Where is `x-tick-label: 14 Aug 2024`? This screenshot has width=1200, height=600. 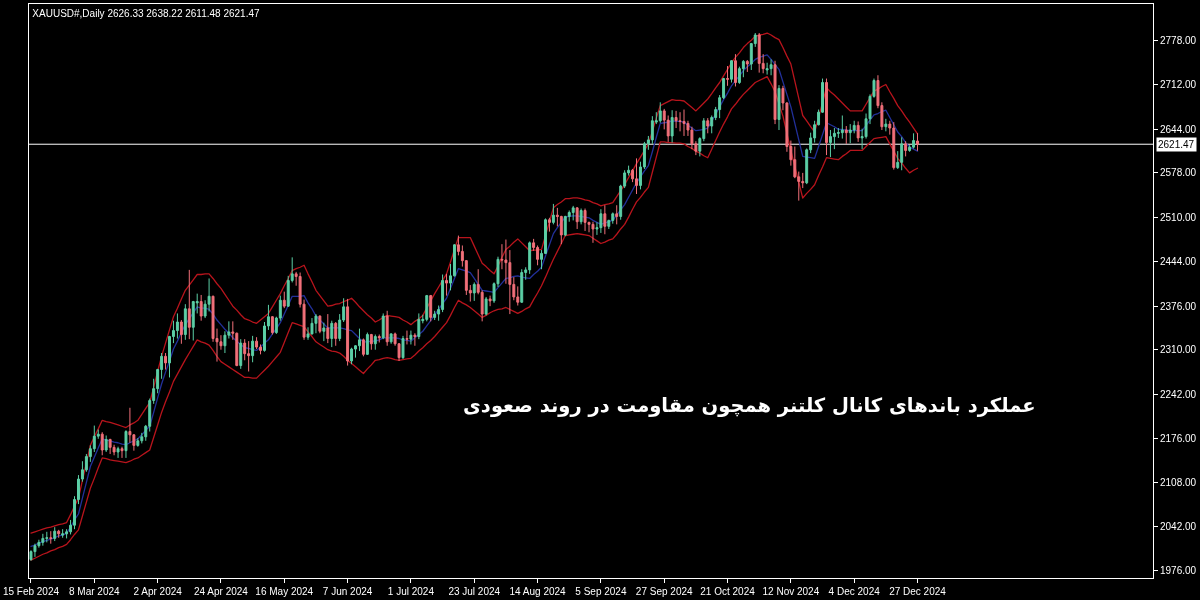
x-tick-label: 14 Aug 2024 is located at coordinates (538, 591).